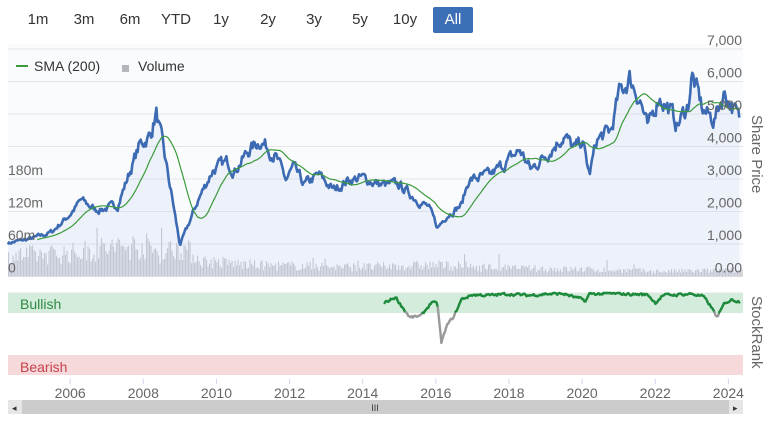  Describe the element at coordinates (736, 407) in the screenshot. I see `scrollbar-right-button` at that location.